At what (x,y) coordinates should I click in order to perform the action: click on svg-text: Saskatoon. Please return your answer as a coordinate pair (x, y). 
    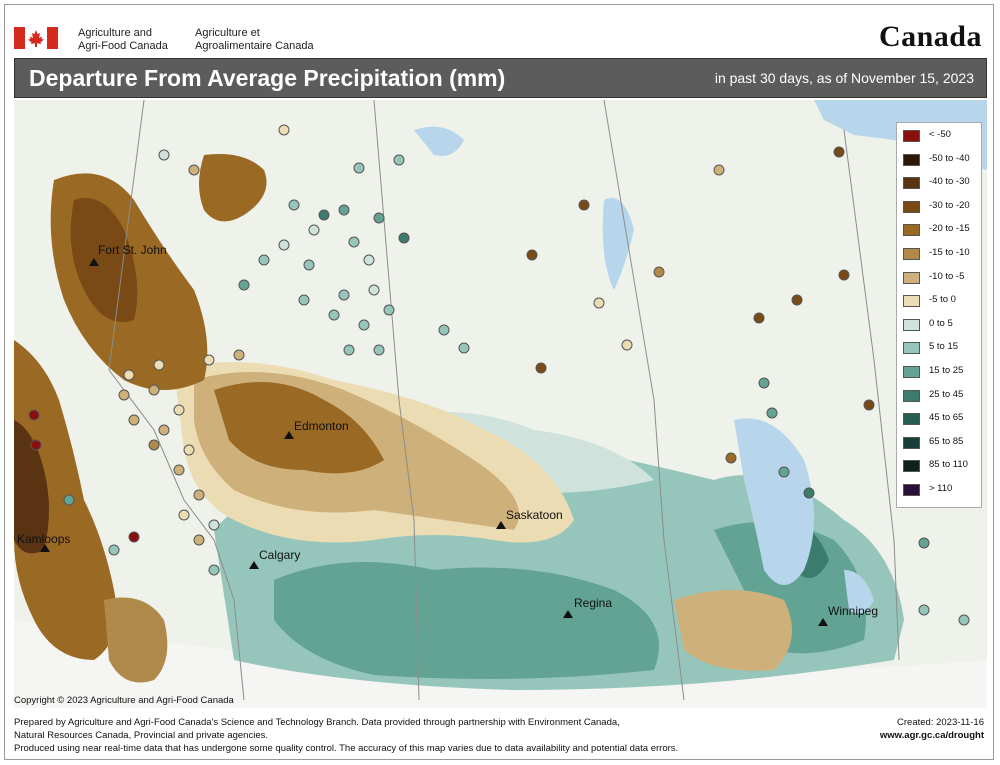
    Looking at the image, I should click on (534, 515).